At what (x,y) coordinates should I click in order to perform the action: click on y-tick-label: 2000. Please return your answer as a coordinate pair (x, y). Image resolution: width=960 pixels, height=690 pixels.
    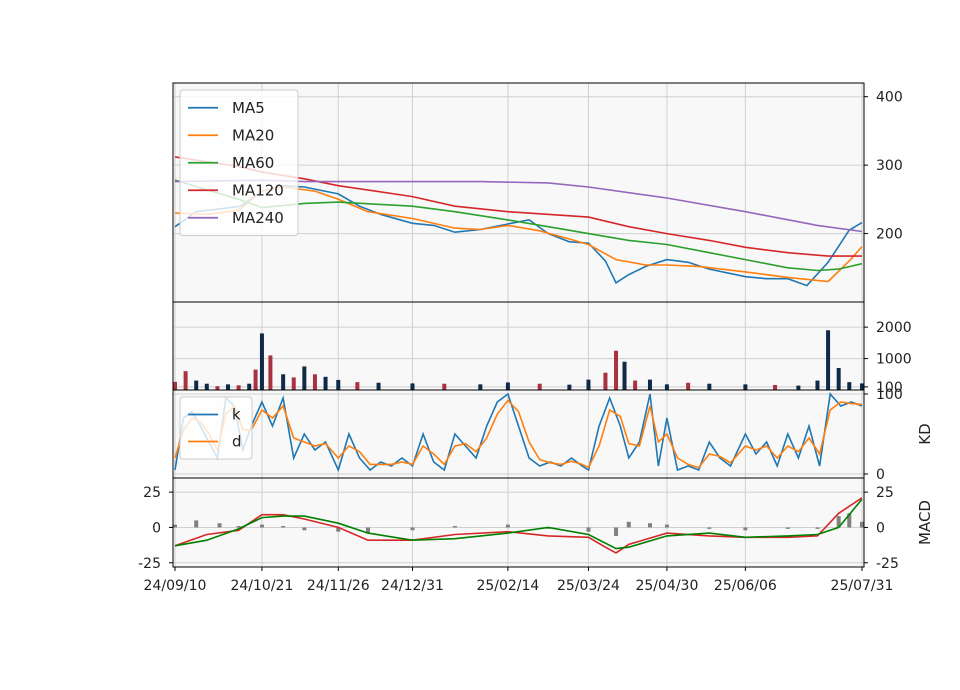
    Looking at the image, I should click on (894, 328).